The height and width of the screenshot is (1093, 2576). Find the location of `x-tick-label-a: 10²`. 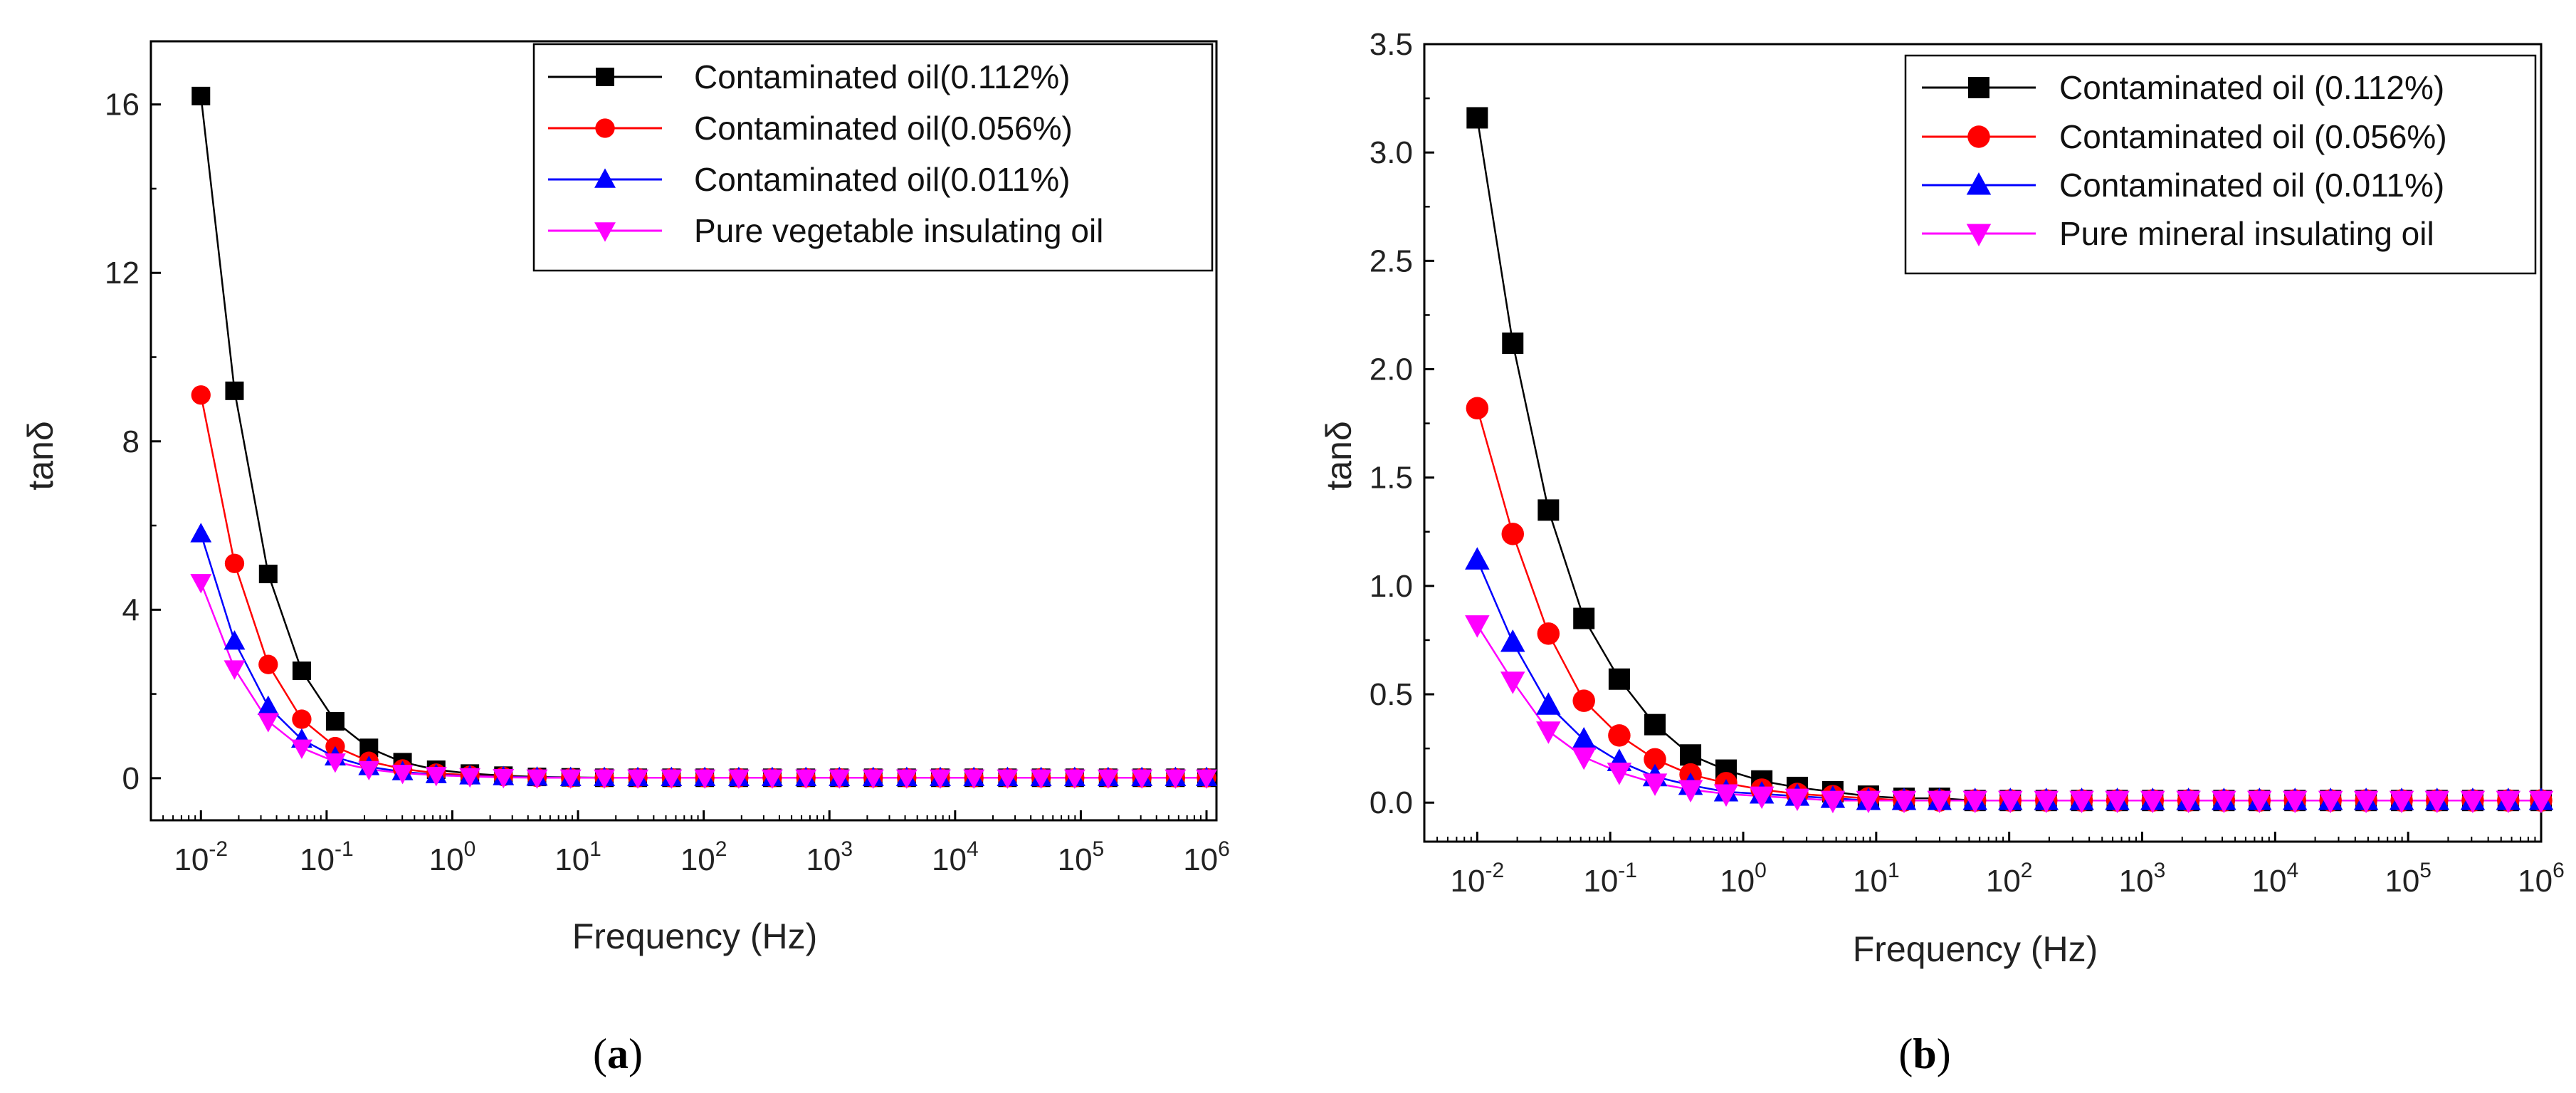

x-tick-label-a: 10² is located at coordinates (704, 857).